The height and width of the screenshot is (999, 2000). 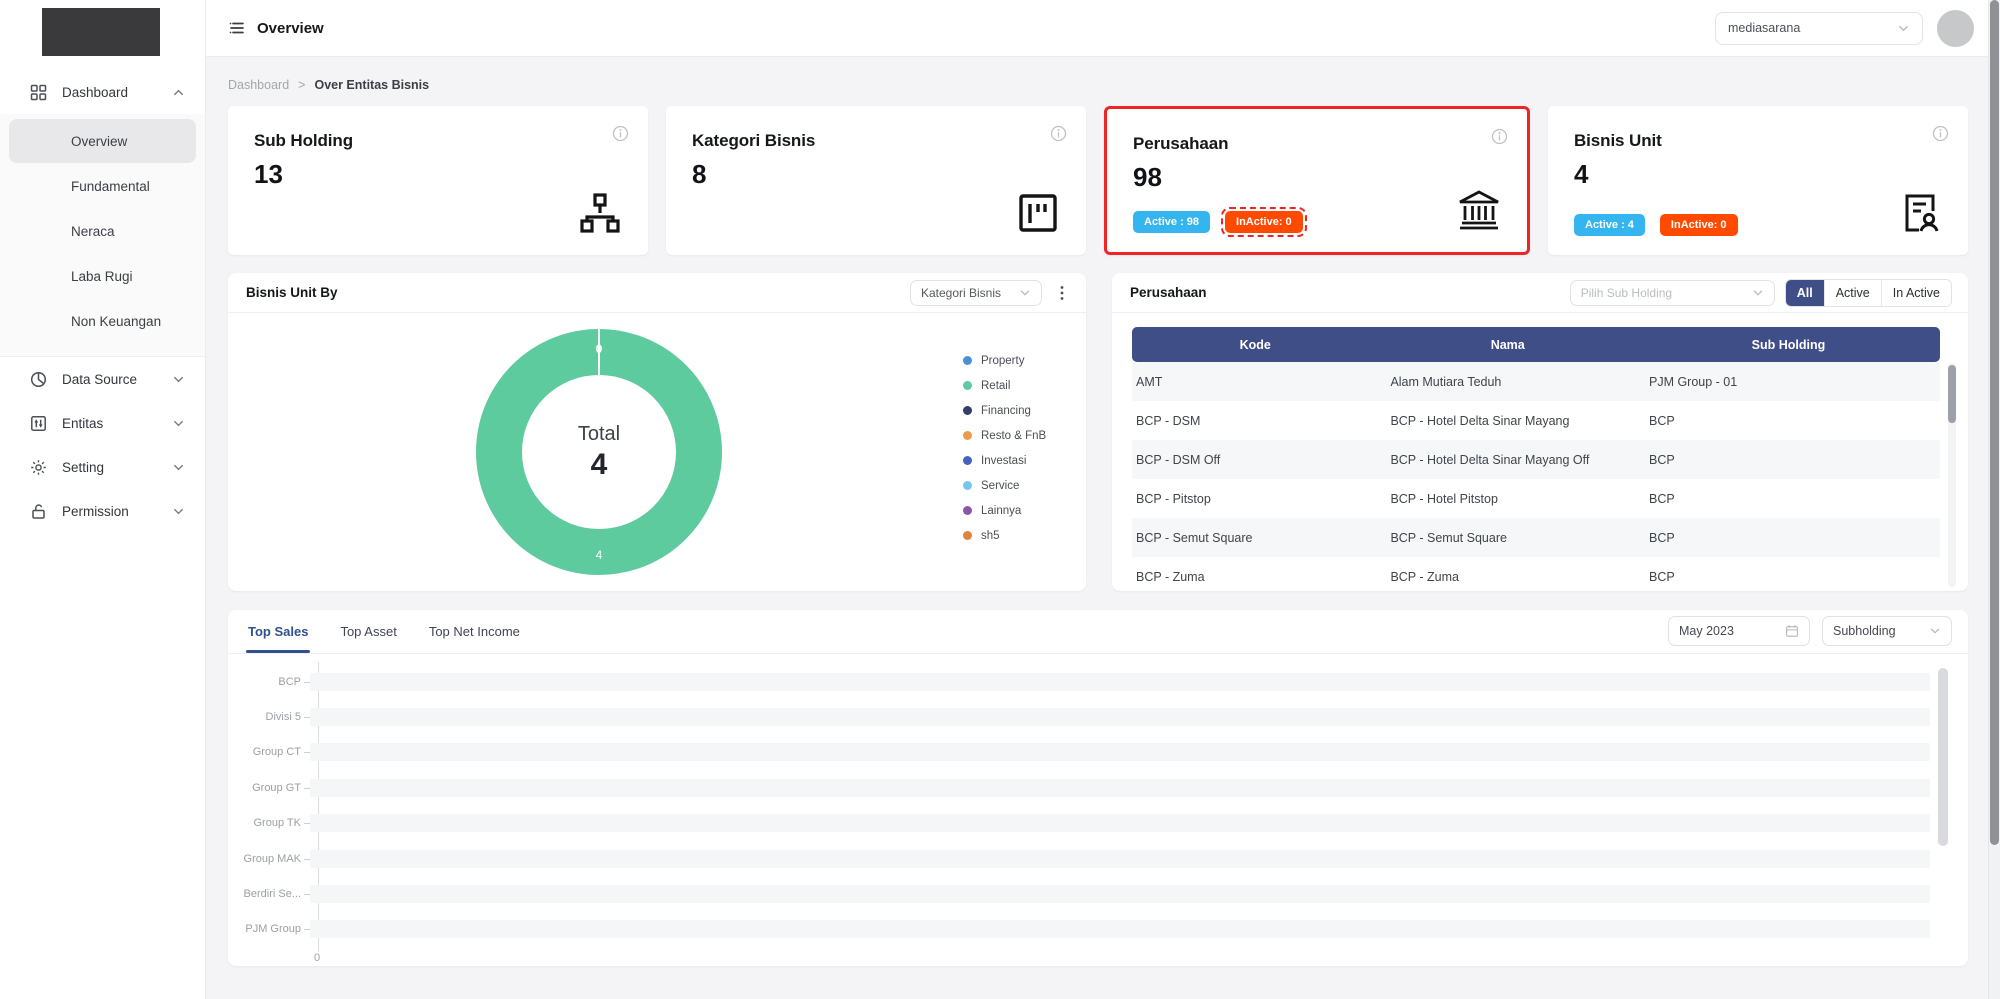 I want to click on active-badge: Active : 4, so click(x=1609, y=225).